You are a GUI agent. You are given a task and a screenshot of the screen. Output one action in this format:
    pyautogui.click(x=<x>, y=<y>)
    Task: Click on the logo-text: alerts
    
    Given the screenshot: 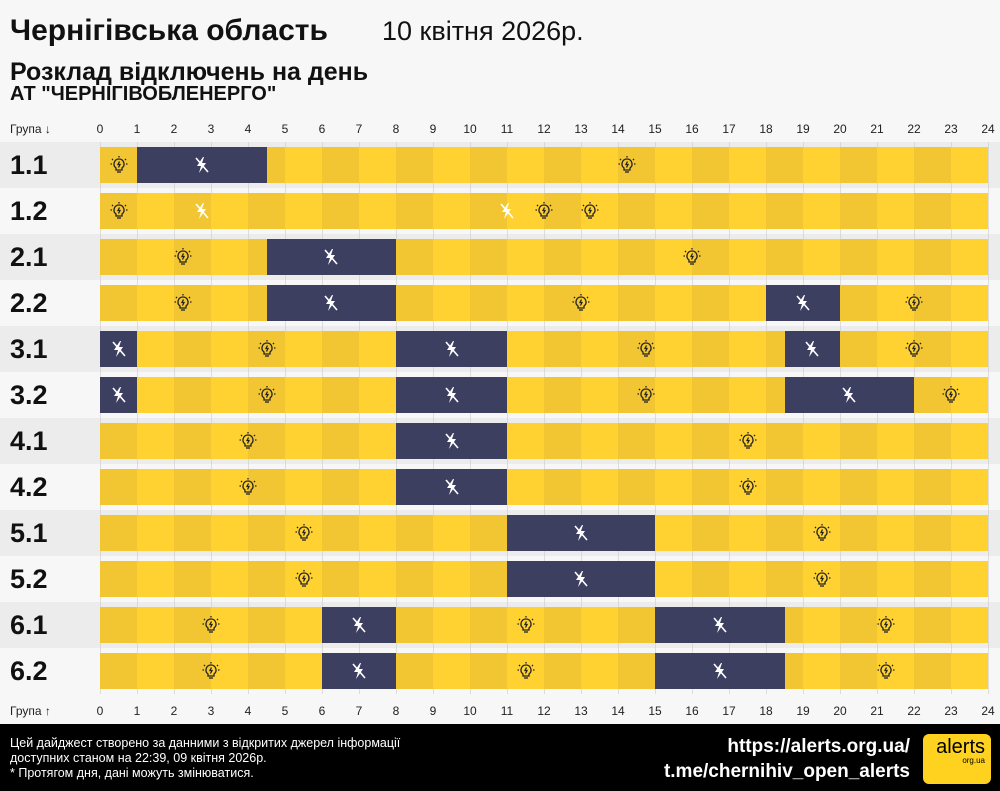 What is the action you would take?
    pyautogui.click(x=960, y=747)
    